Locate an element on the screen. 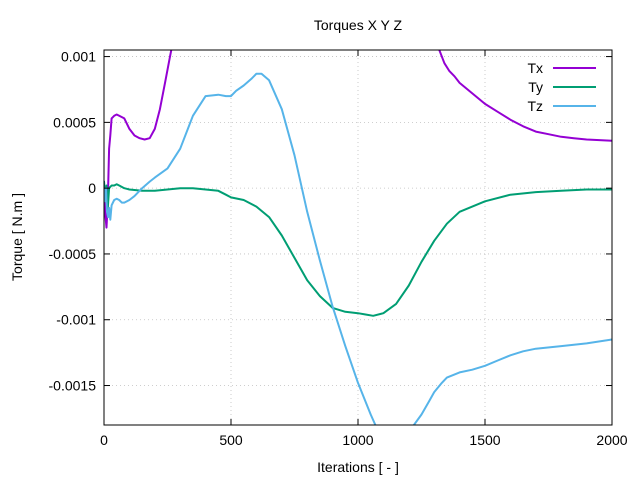  y-tick-label: -0.0015 is located at coordinates (73, 386).